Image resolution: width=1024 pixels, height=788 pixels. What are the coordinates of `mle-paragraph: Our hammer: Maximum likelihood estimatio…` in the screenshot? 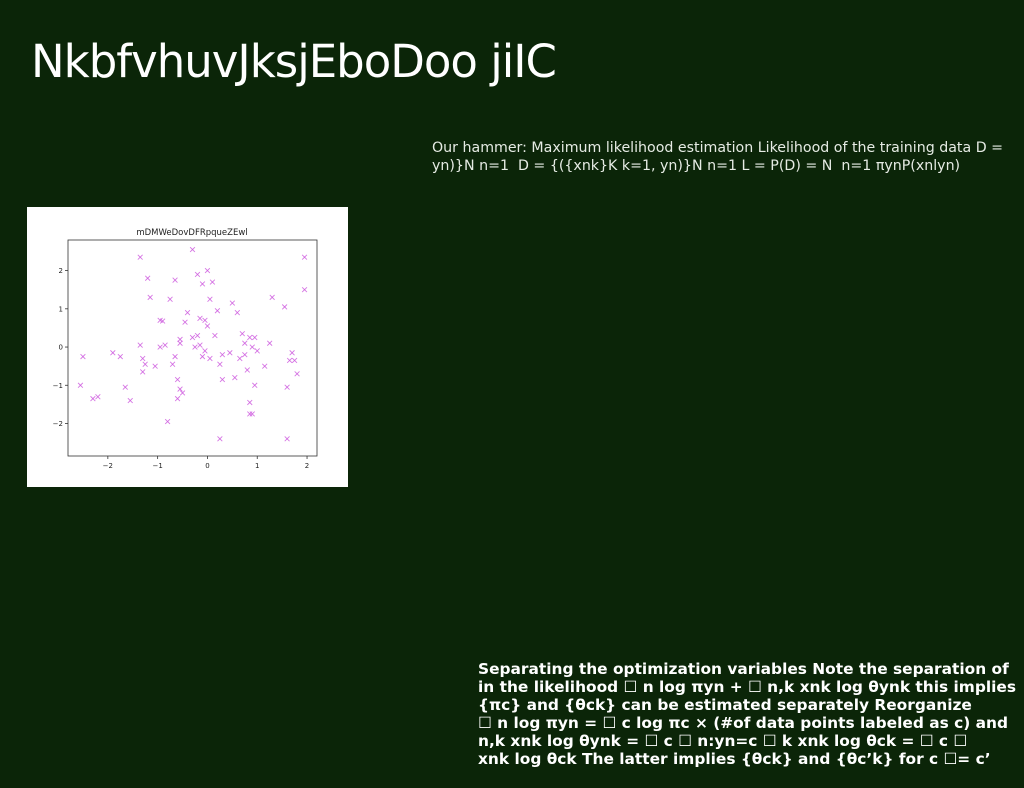 It's located at (718, 157).